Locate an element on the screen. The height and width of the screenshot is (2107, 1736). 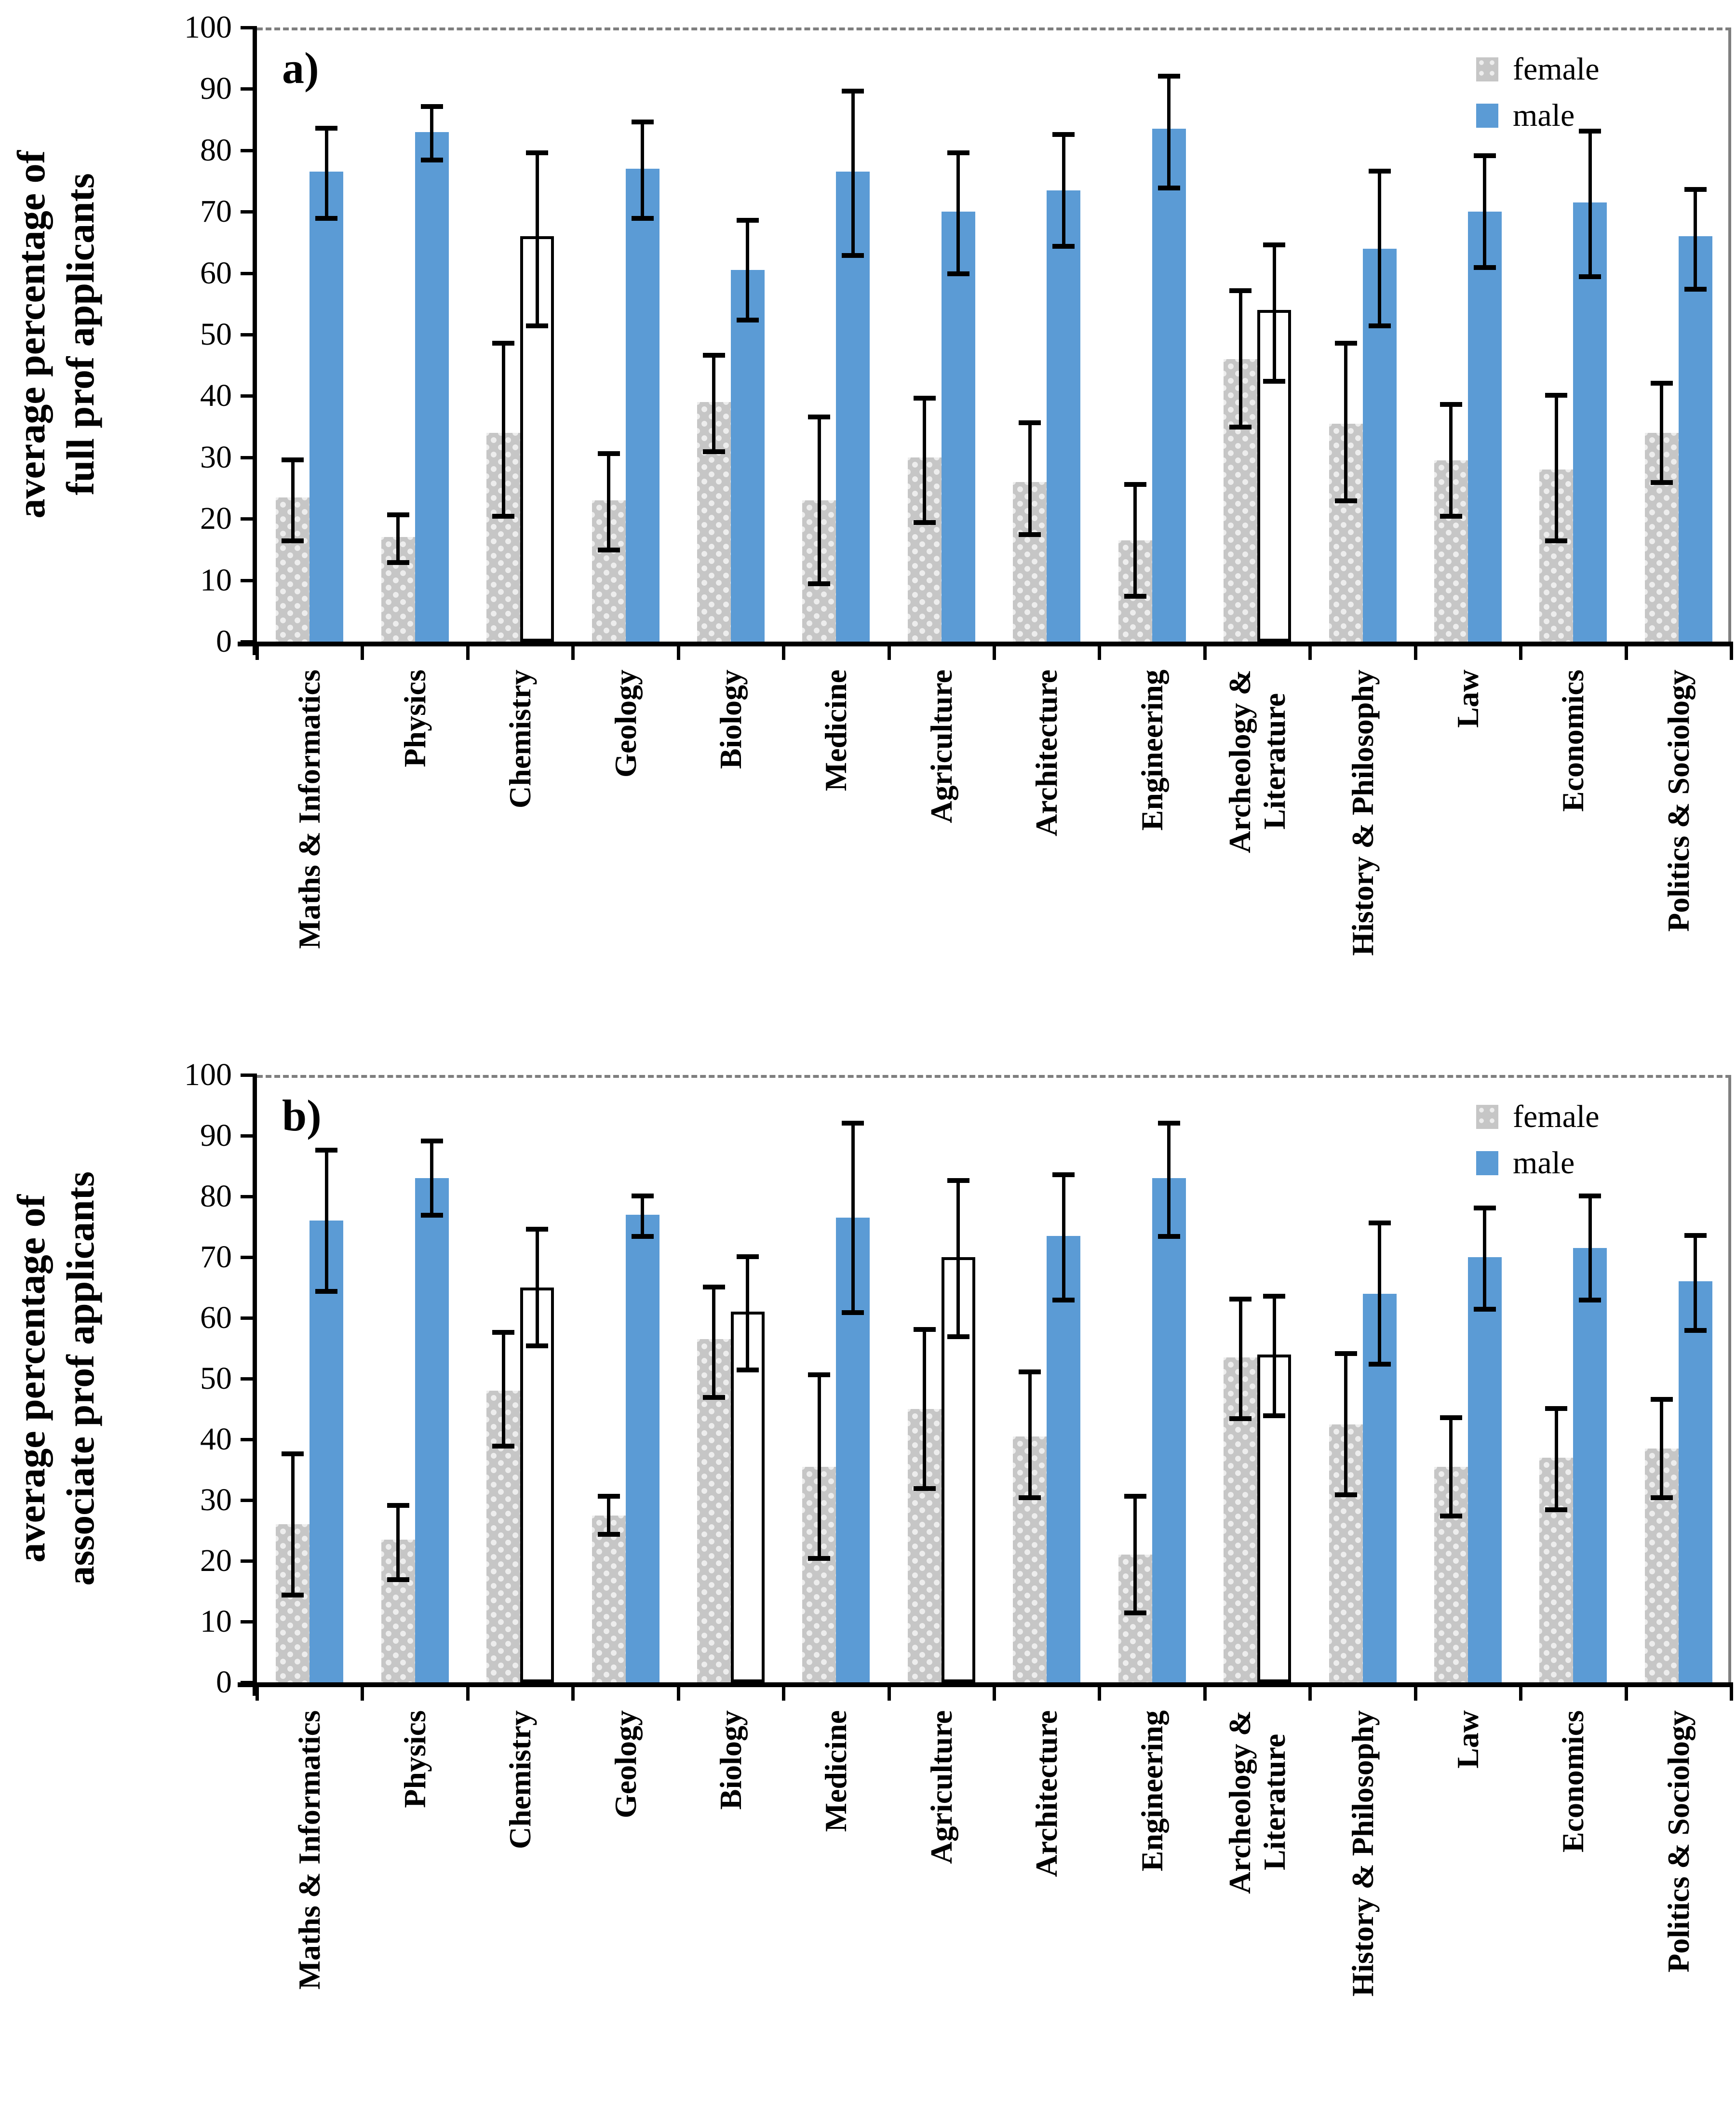
error-bar-male-Maths & Informatics is located at coordinates (326, 173).